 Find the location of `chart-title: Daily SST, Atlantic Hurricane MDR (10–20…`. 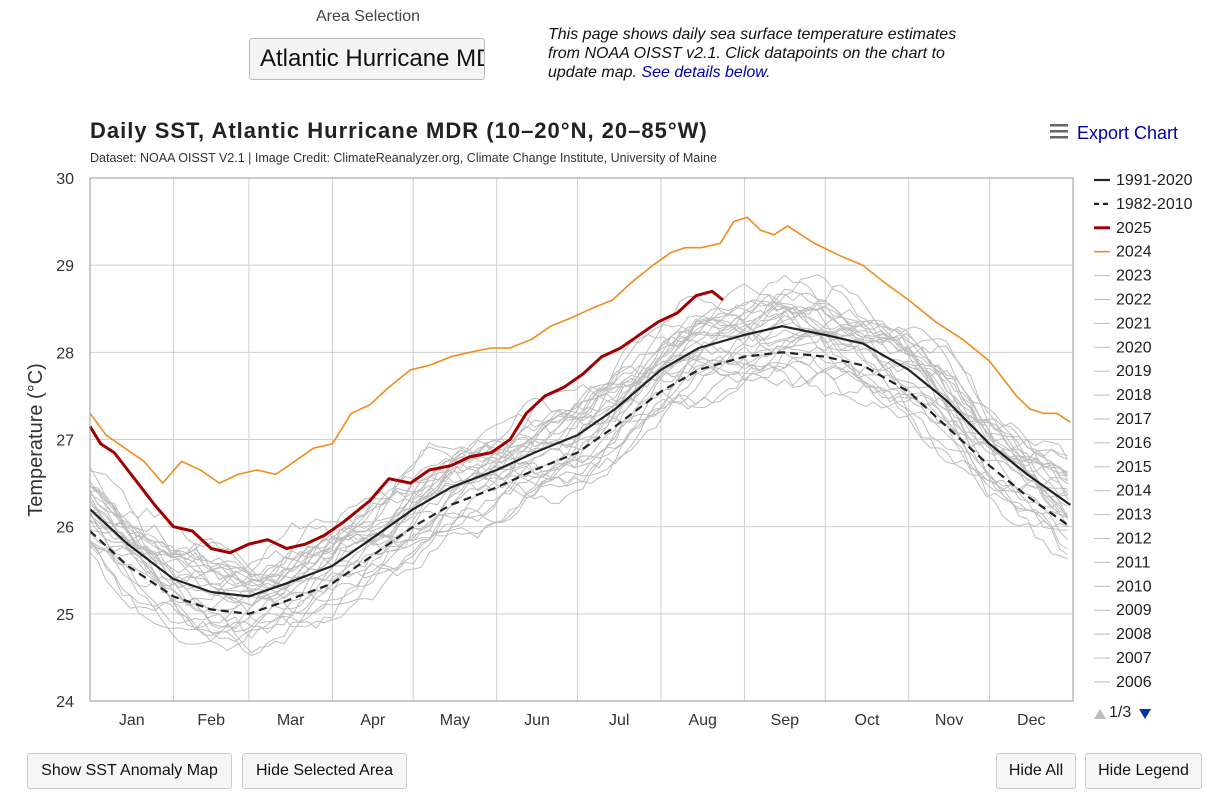

chart-title: Daily SST, Atlantic Hurricane MDR (10–20… is located at coordinates (399, 130).